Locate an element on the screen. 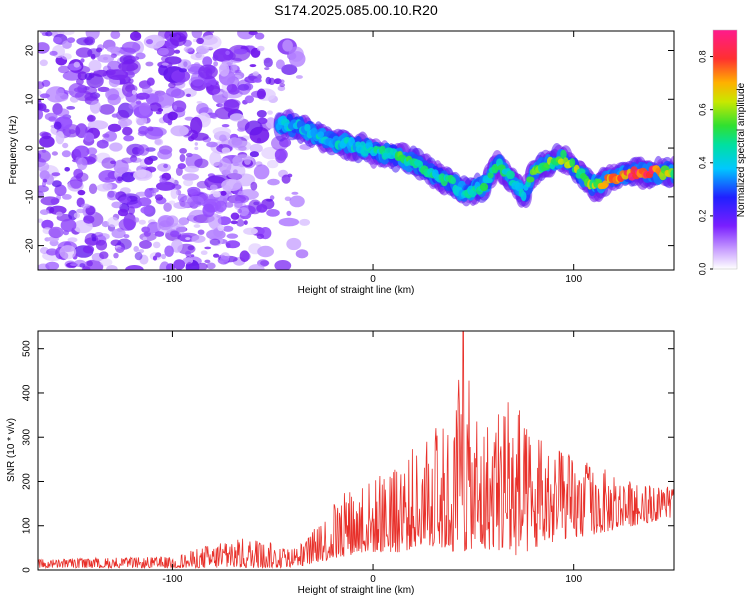 The image size is (750, 600). figure-title: S174.2025.085.00.10.R20 is located at coordinates (356, 10).